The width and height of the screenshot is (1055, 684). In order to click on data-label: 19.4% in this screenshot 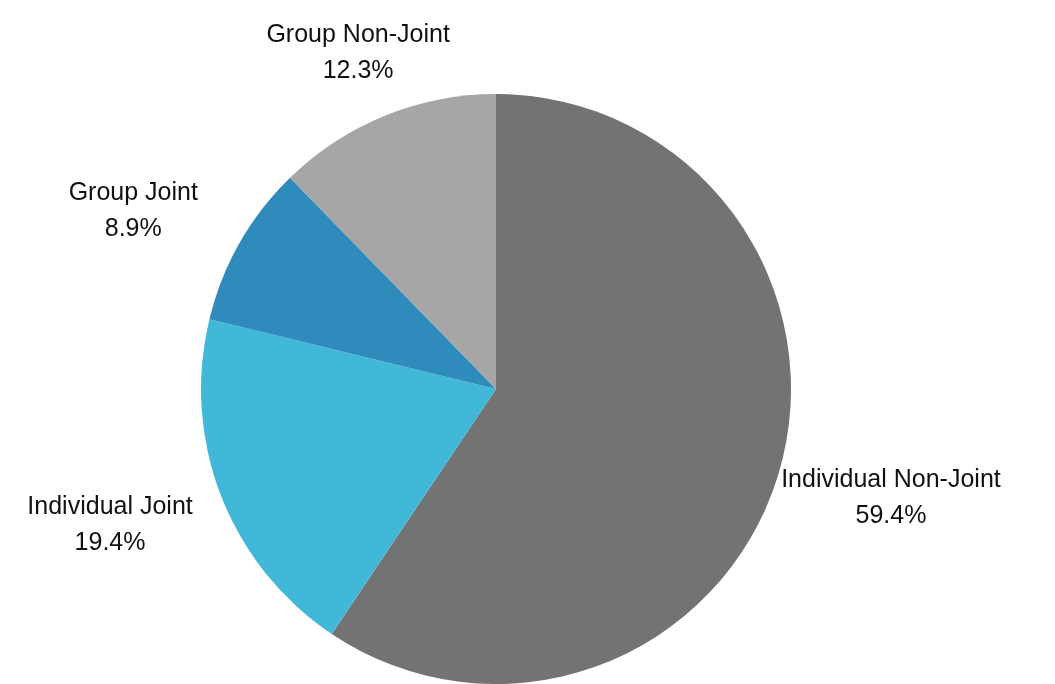, I will do `click(110, 540)`.